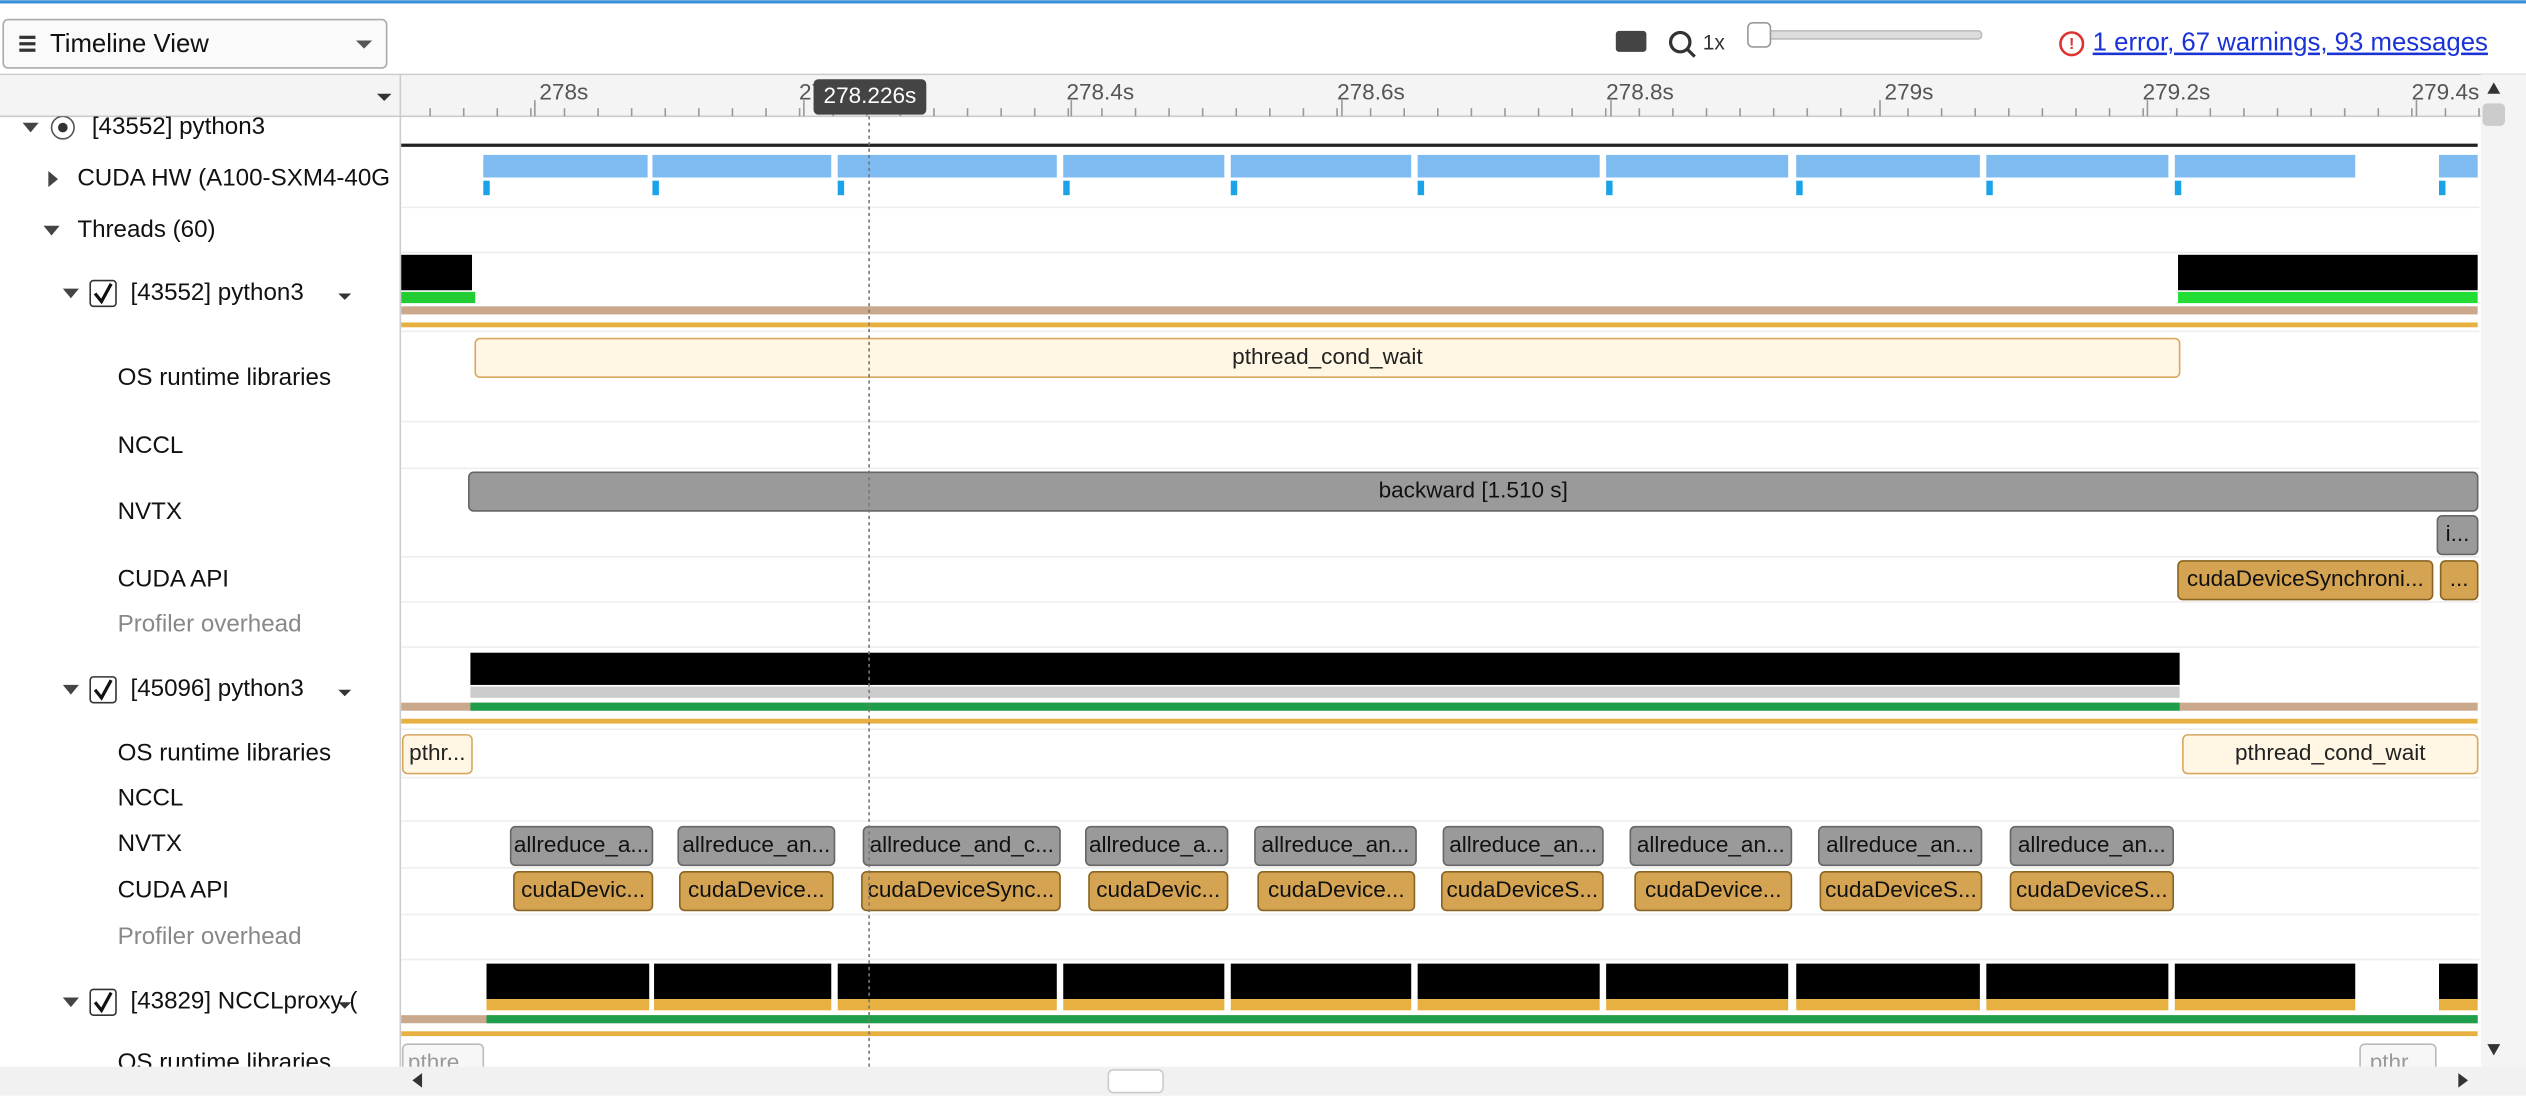  What do you see at coordinates (1640, 92) in the screenshot?
I see `ruler-tick-label: 278.8s` at bounding box center [1640, 92].